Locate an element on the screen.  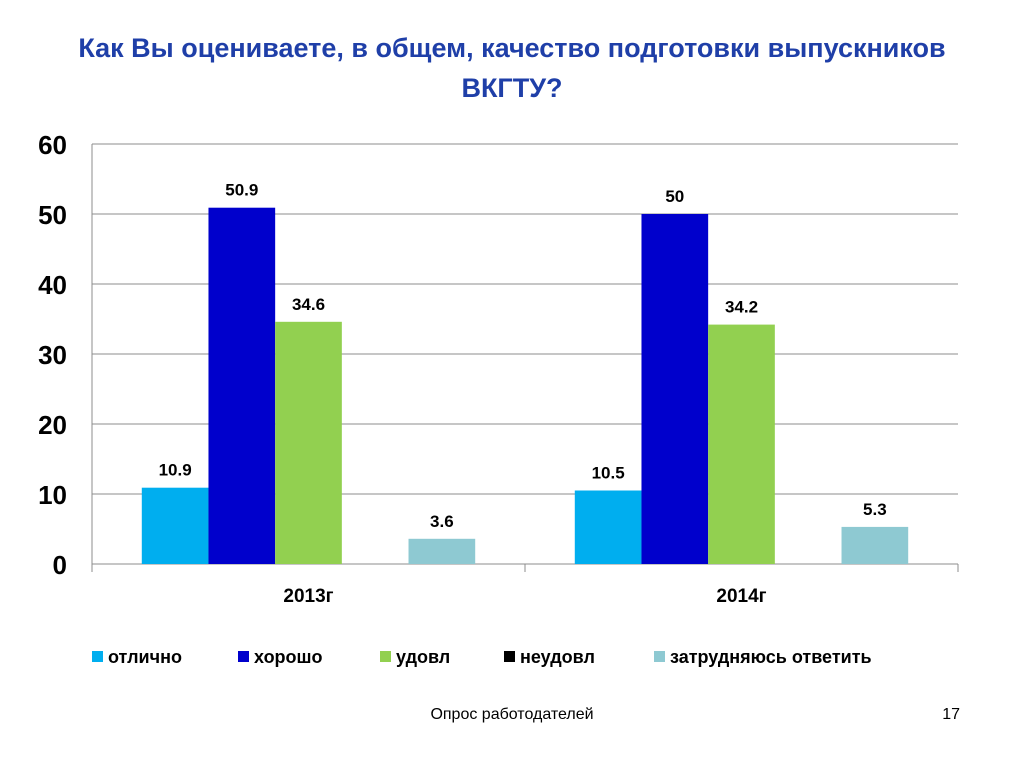
y-tick-label: 30 is located at coordinates (52, 355).